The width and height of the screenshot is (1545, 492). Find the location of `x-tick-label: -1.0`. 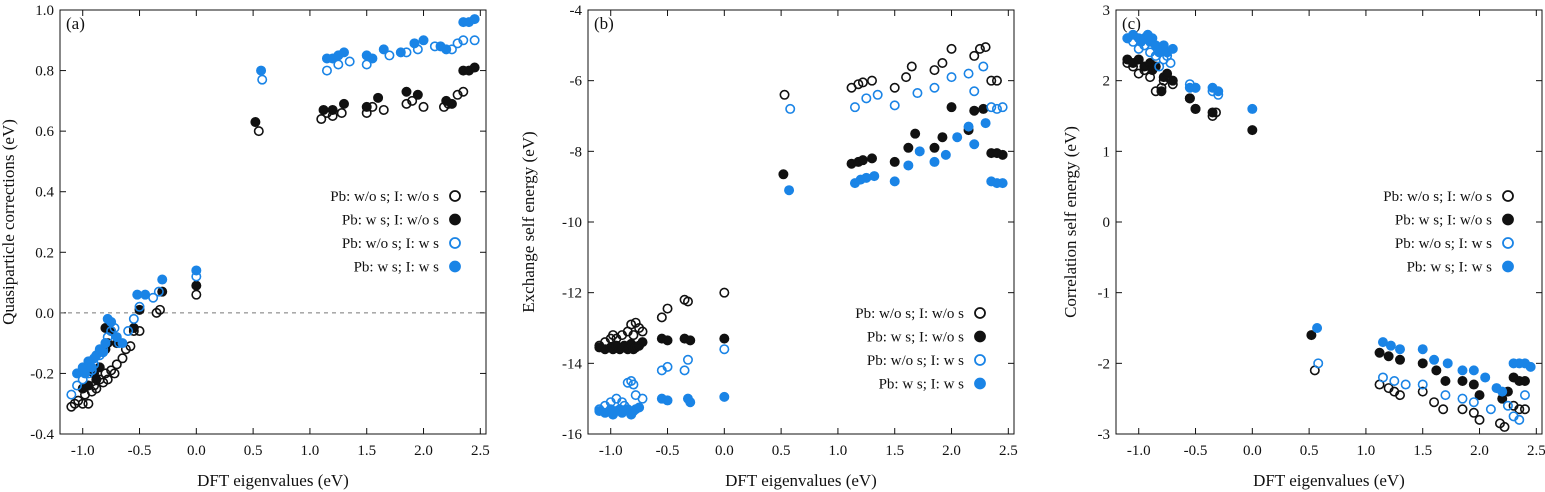

x-tick-label: -1.0 is located at coordinates (611, 451).